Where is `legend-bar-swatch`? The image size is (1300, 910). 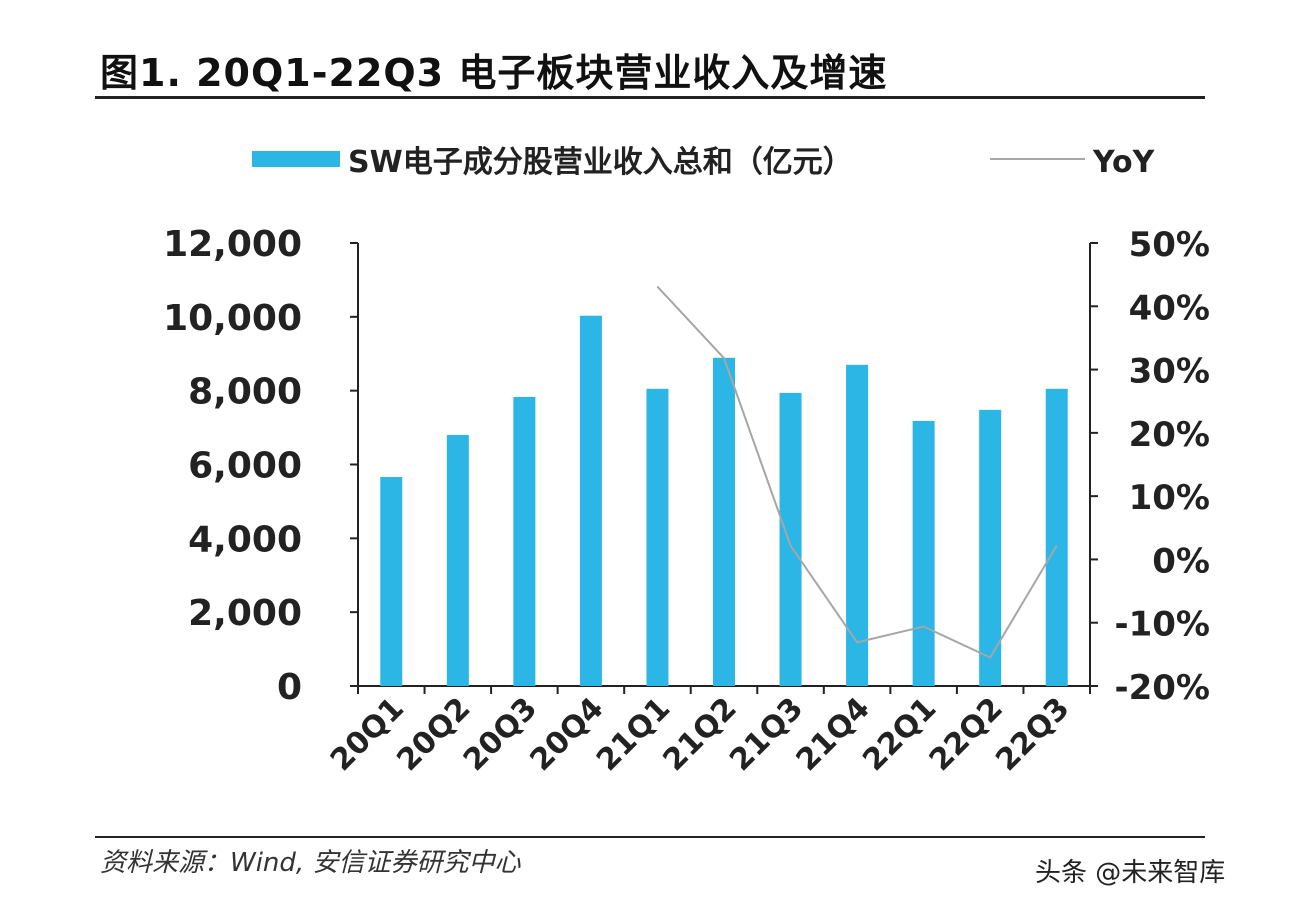 legend-bar-swatch is located at coordinates (296, 159).